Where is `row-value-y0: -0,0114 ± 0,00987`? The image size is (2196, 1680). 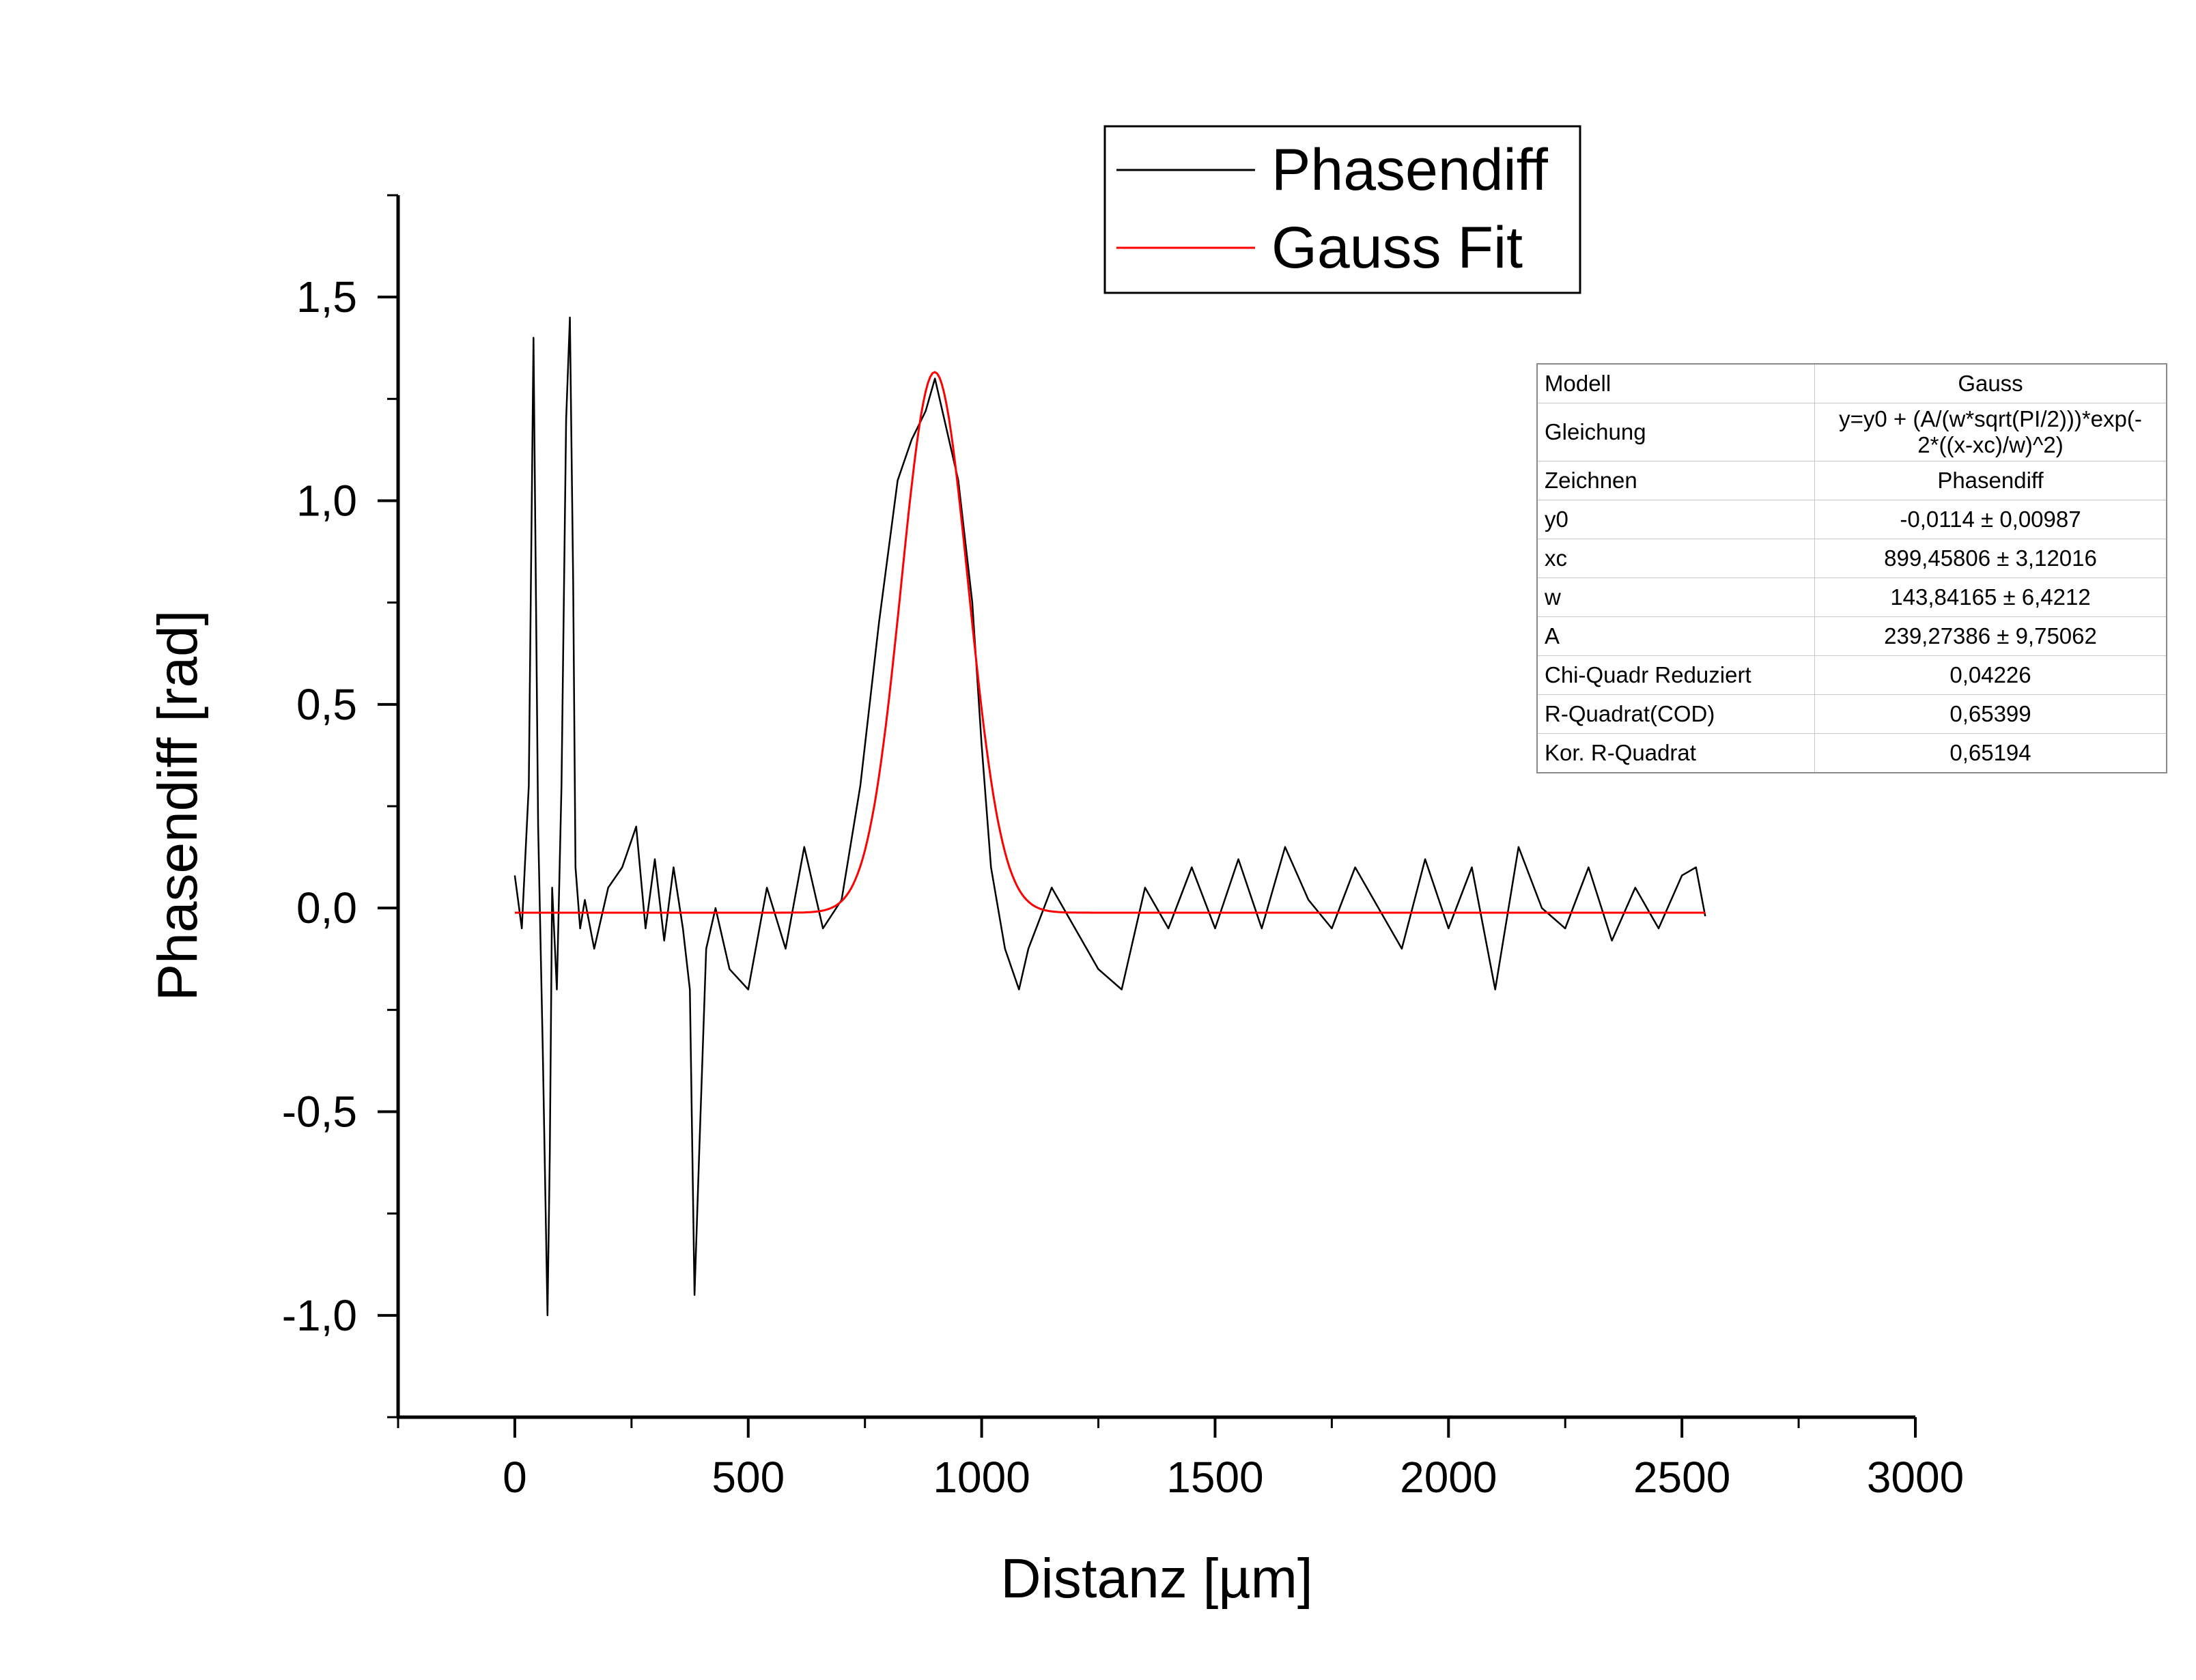
row-value-y0: -0,0114 ± 0,00987 is located at coordinates (1991, 519).